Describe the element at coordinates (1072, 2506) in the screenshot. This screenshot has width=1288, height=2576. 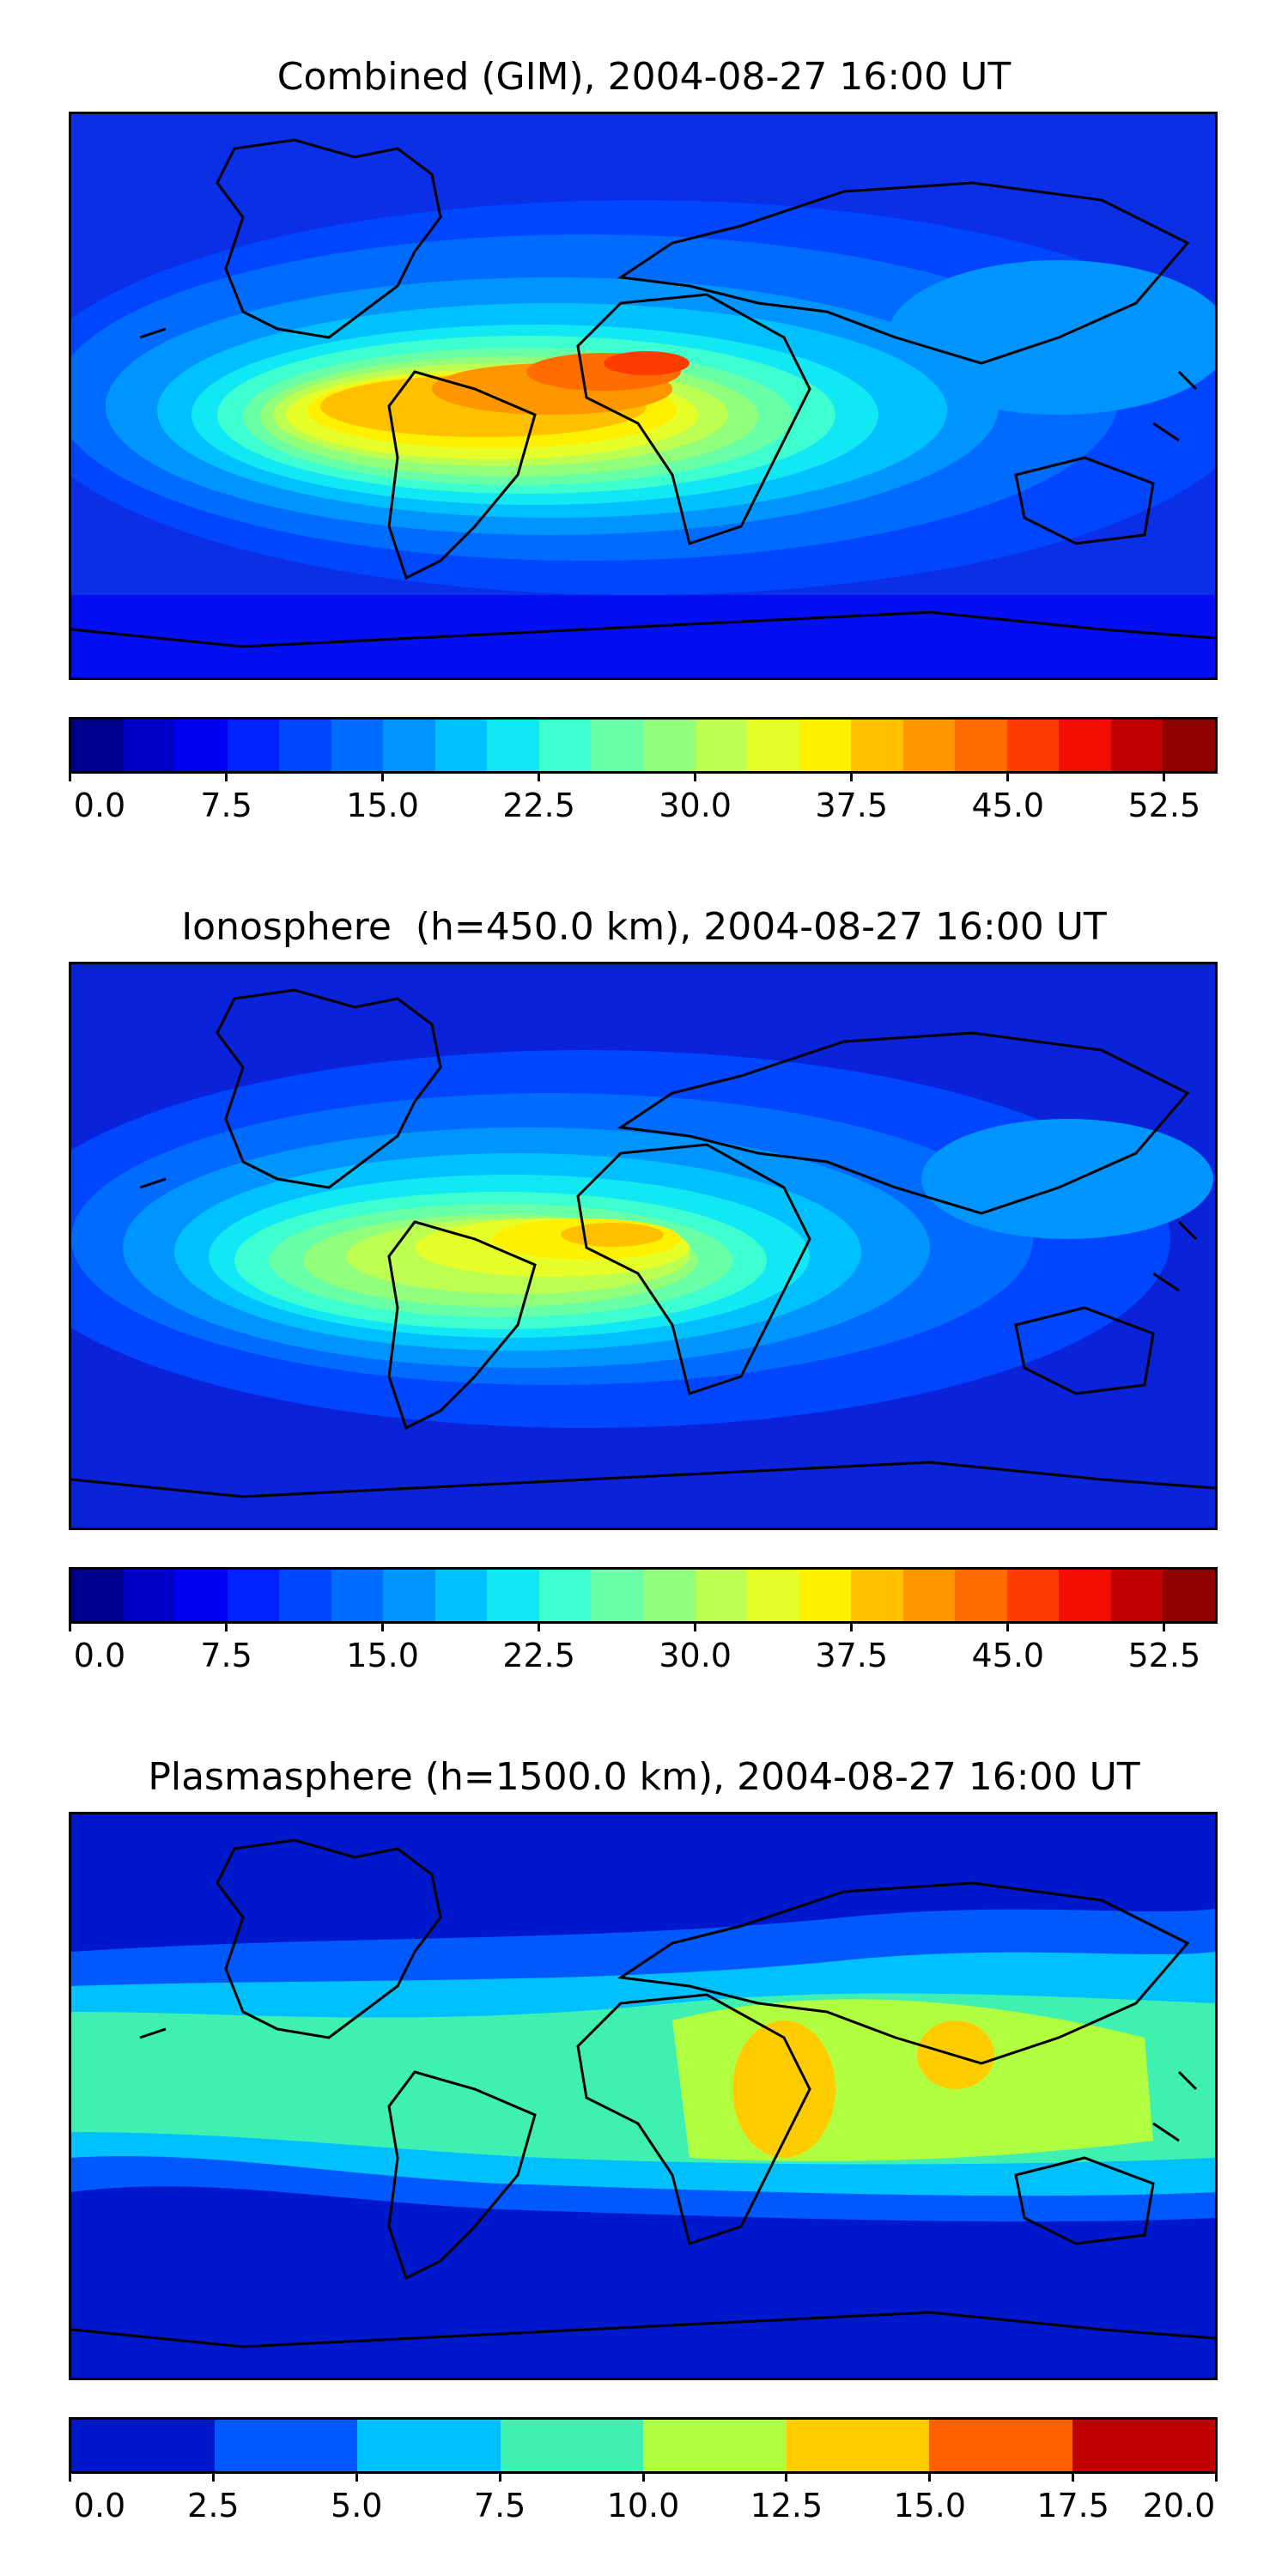
I see `colorbar-tick-label: 17.5` at that location.